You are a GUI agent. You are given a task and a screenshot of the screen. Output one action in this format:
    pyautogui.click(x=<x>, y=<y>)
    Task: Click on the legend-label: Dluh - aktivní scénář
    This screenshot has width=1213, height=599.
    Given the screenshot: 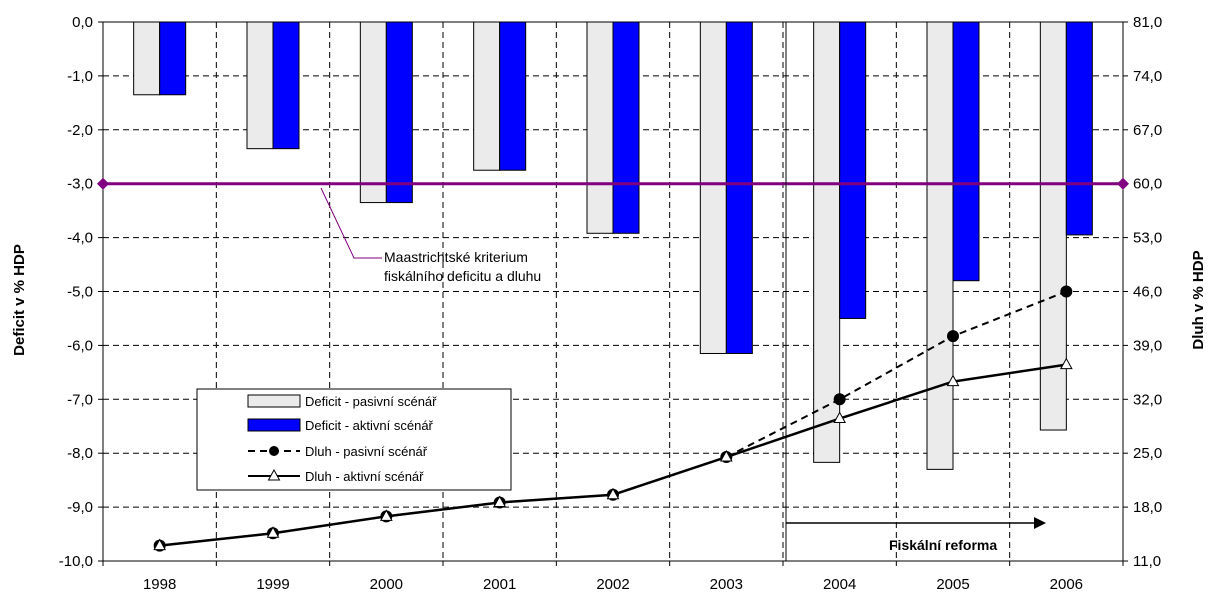 What is the action you would take?
    pyautogui.click(x=364, y=476)
    